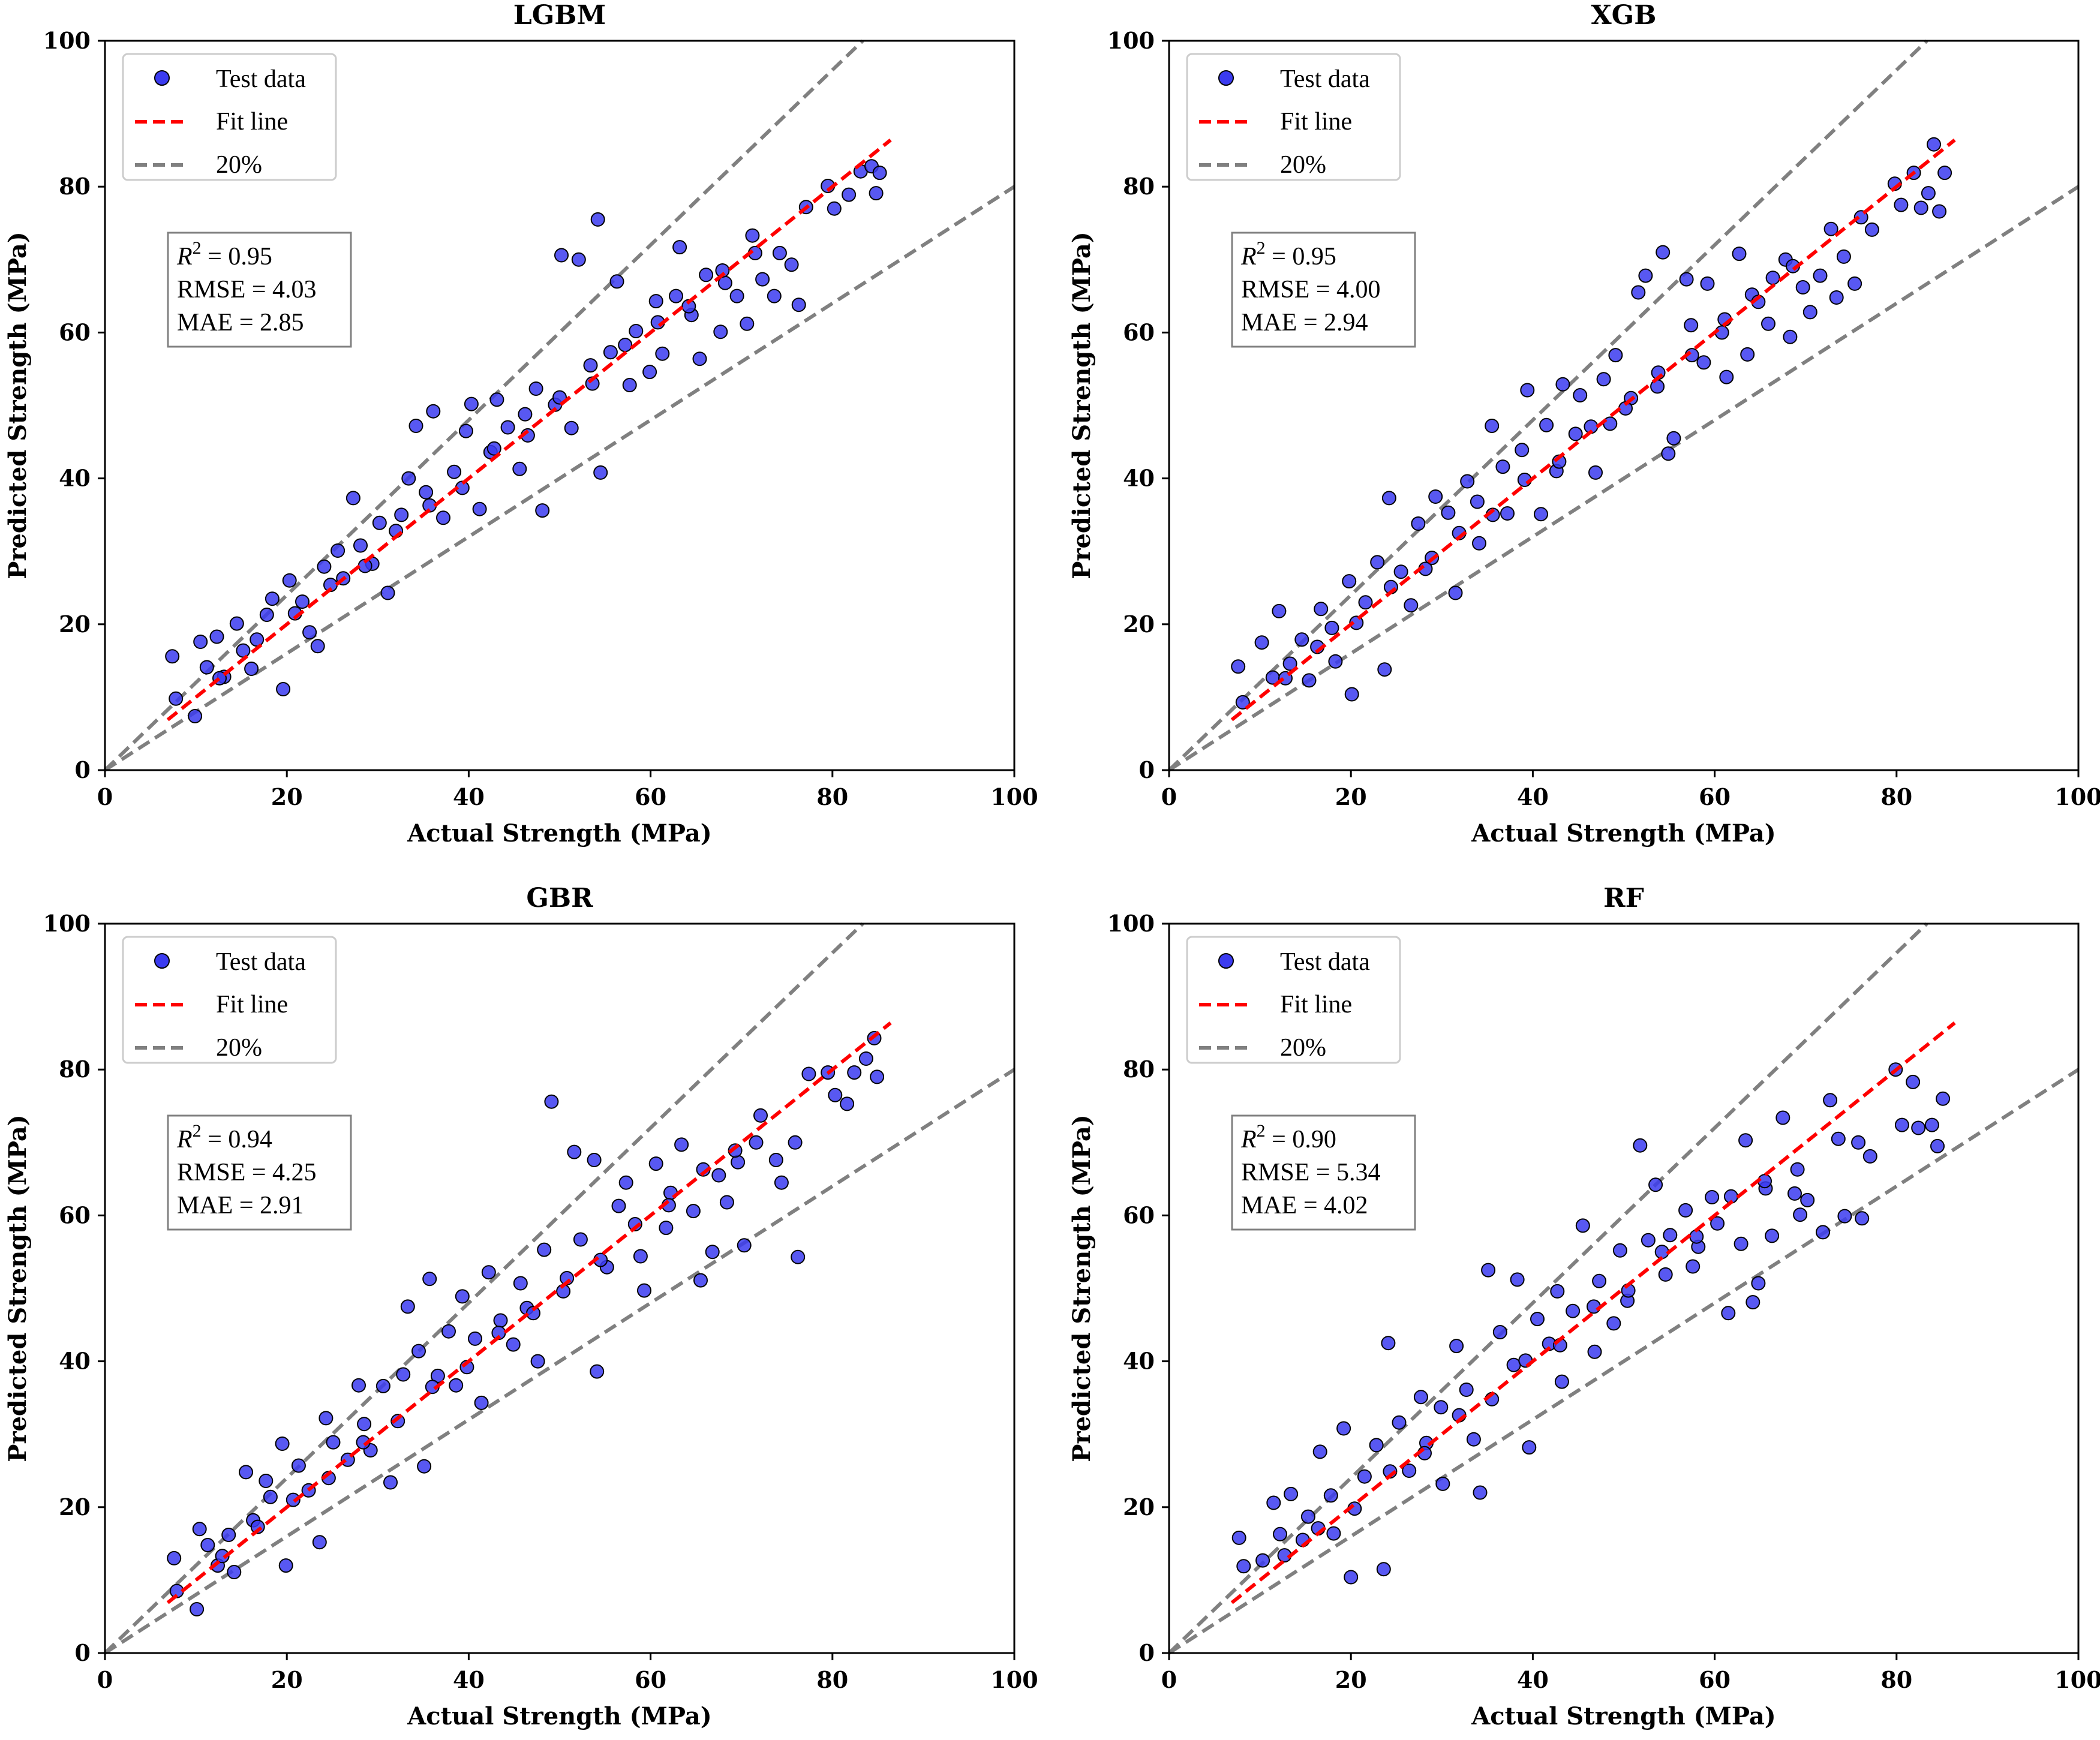 The height and width of the screenshot is (1740, 2100). I want to click on x-tick-label: 20, so click(1351, 1680).